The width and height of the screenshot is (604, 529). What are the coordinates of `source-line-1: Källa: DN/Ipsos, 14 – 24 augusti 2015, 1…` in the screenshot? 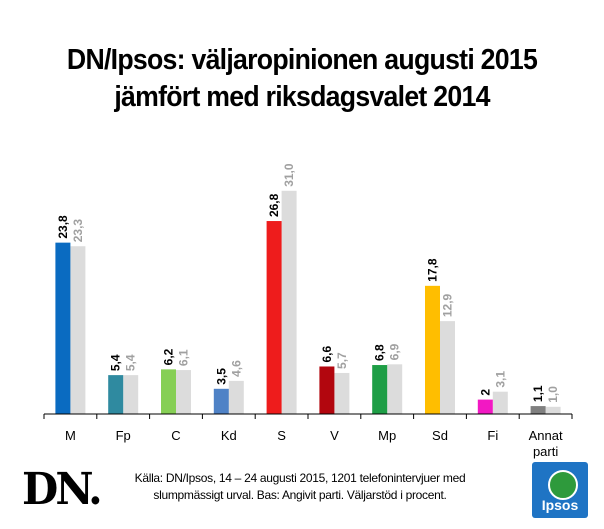 It's located at (300, 478).